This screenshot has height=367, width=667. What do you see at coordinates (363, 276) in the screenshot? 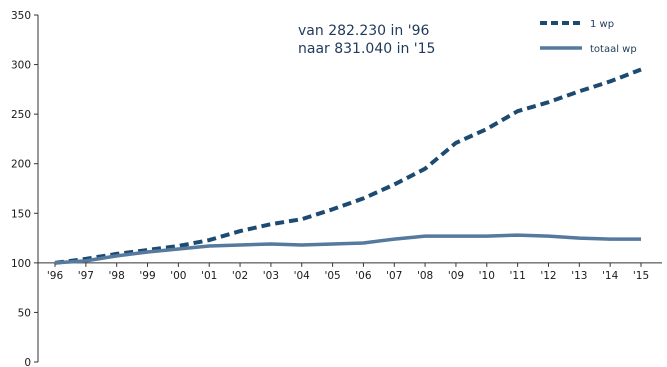
I see `x-tick-label: '06` at bounding box center [363, 276].